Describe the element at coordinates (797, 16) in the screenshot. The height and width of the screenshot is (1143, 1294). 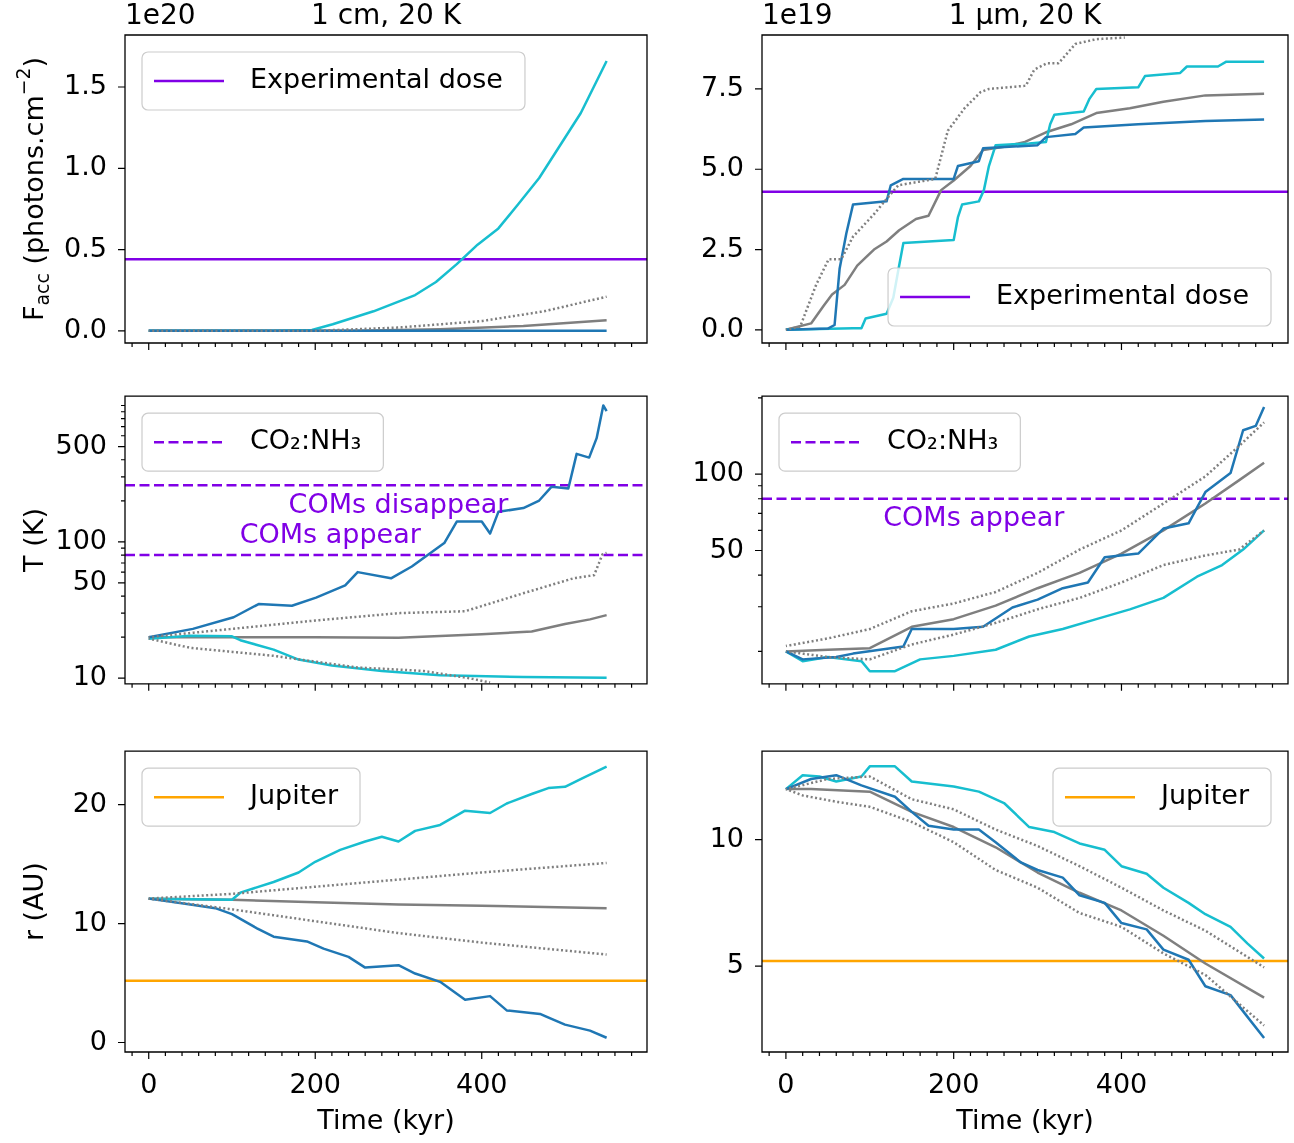
I see `text: 1e19` at that location.